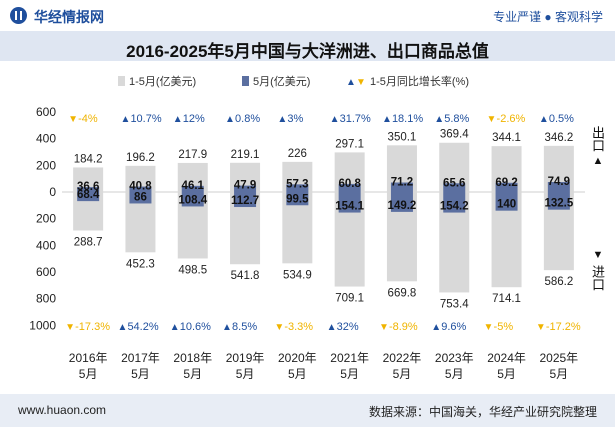  I want to click on up-triangle-icon: ▲, so click(598, 161).